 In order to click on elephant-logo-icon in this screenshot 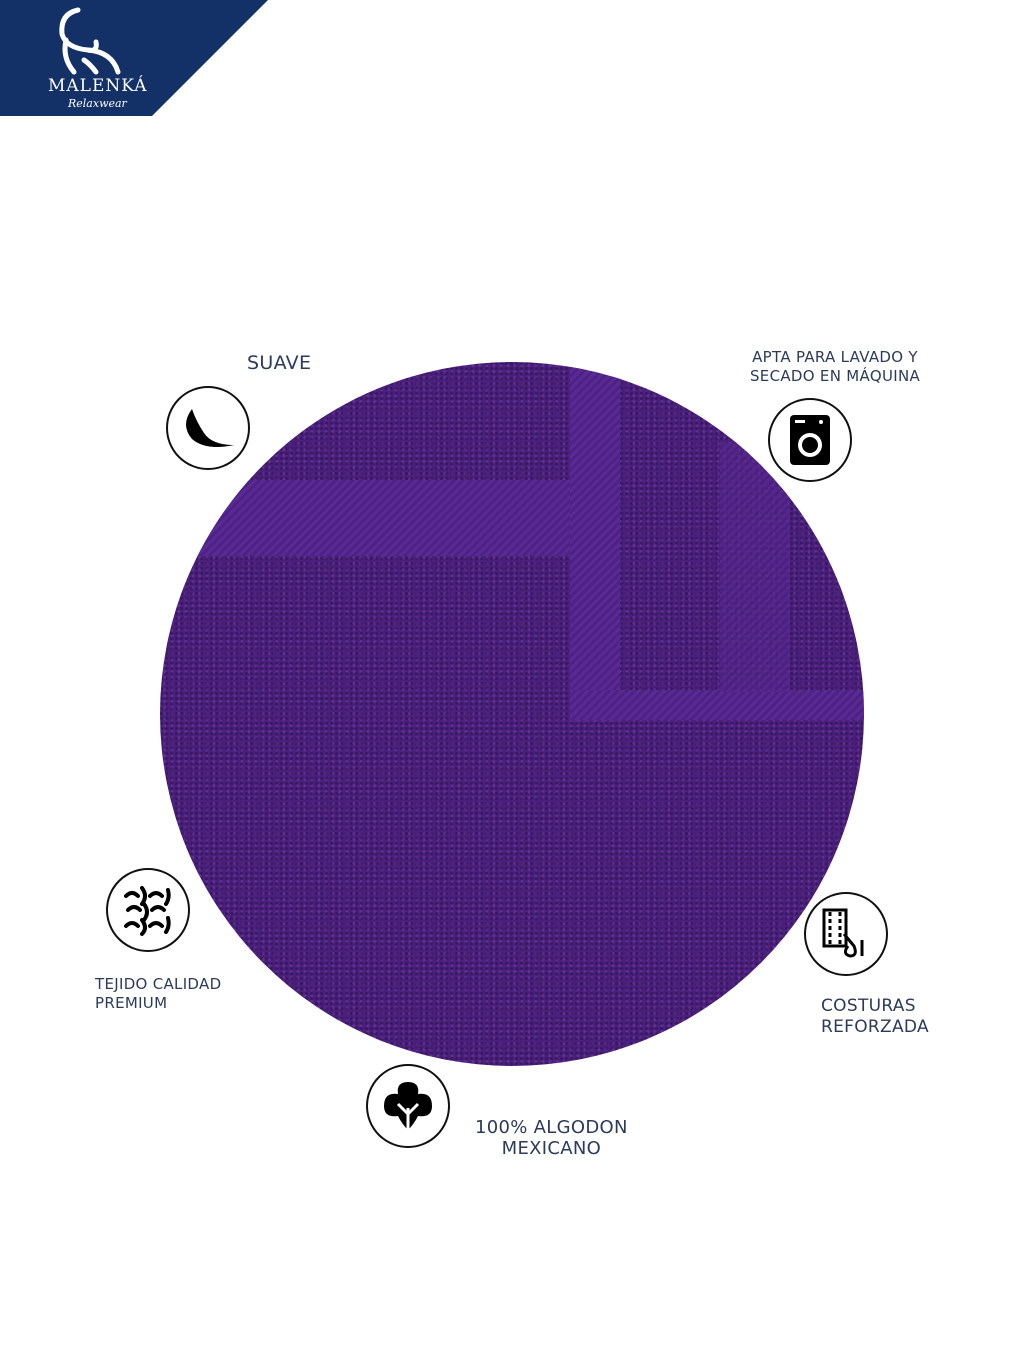, I will do `click(90, 41)`.